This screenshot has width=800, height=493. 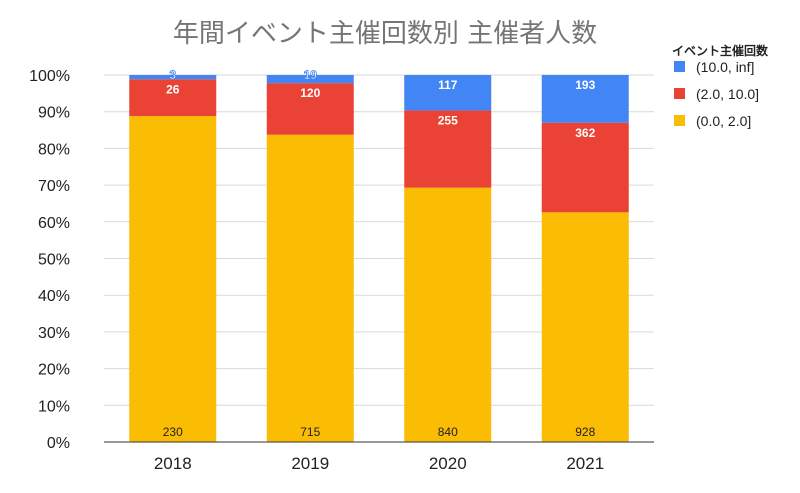 I want to click on data-label: 117, so click(x=448, y=85).